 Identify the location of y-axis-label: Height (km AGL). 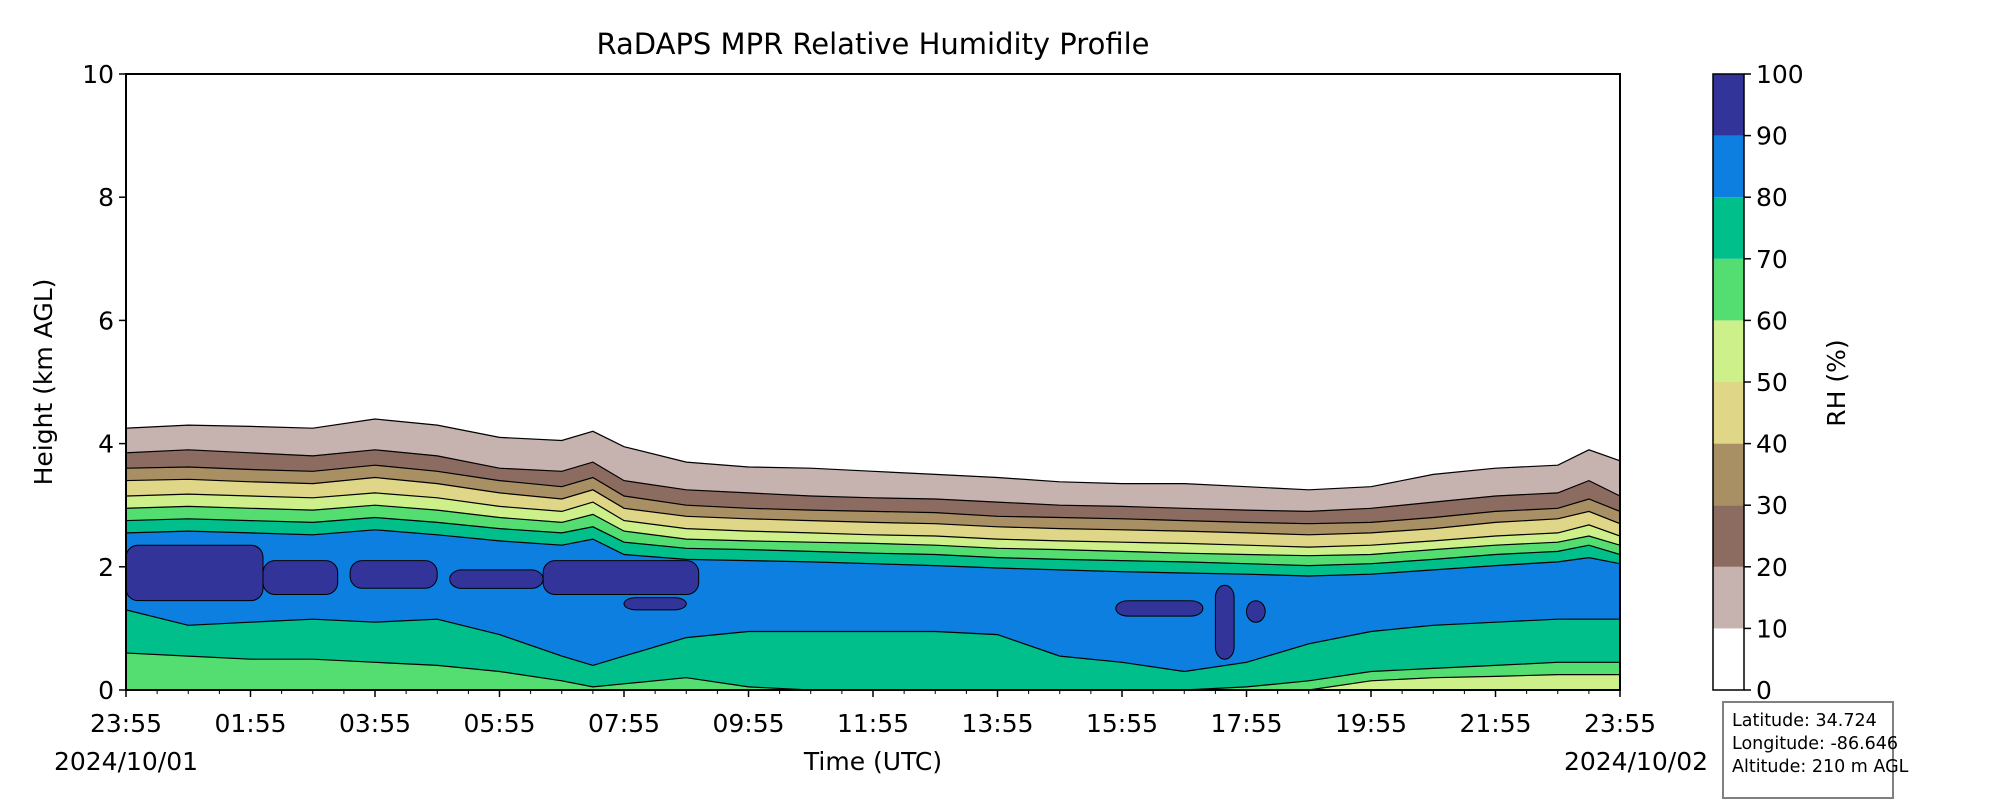
(43, 382).